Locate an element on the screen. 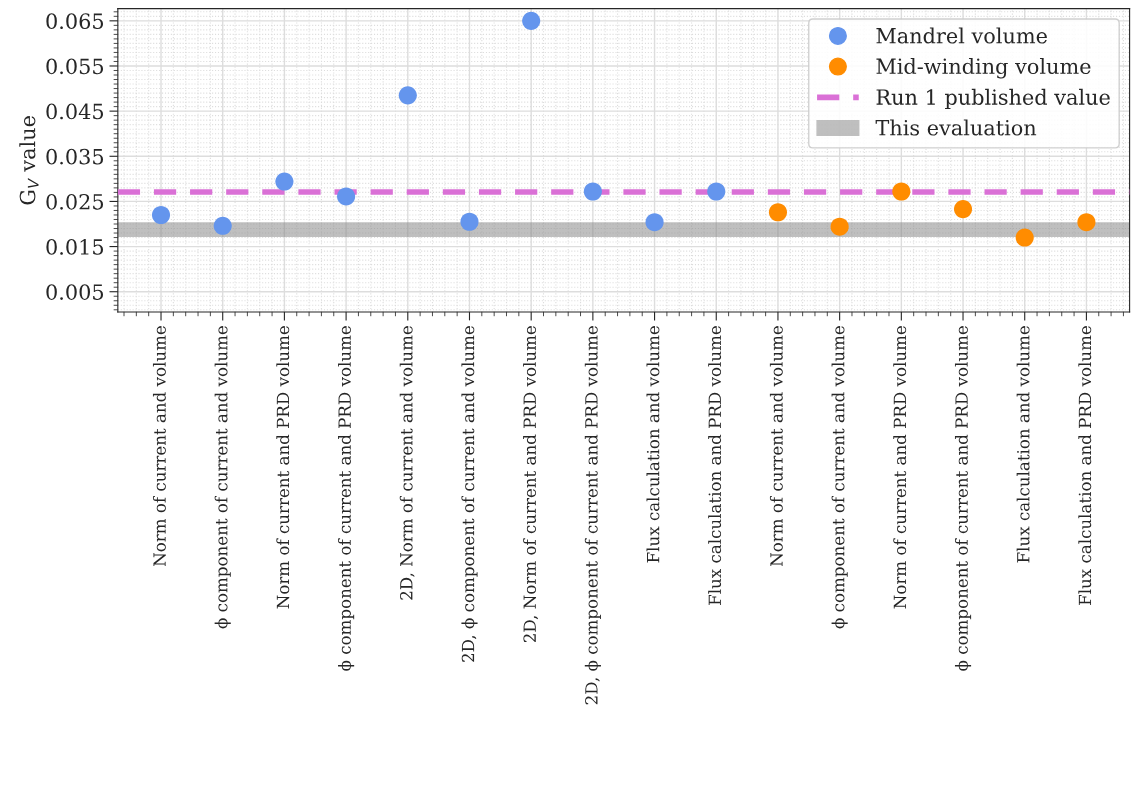 This screenshot has width=1133, height=786. legend-label: This evaluation is located at coordinates (956, 127).